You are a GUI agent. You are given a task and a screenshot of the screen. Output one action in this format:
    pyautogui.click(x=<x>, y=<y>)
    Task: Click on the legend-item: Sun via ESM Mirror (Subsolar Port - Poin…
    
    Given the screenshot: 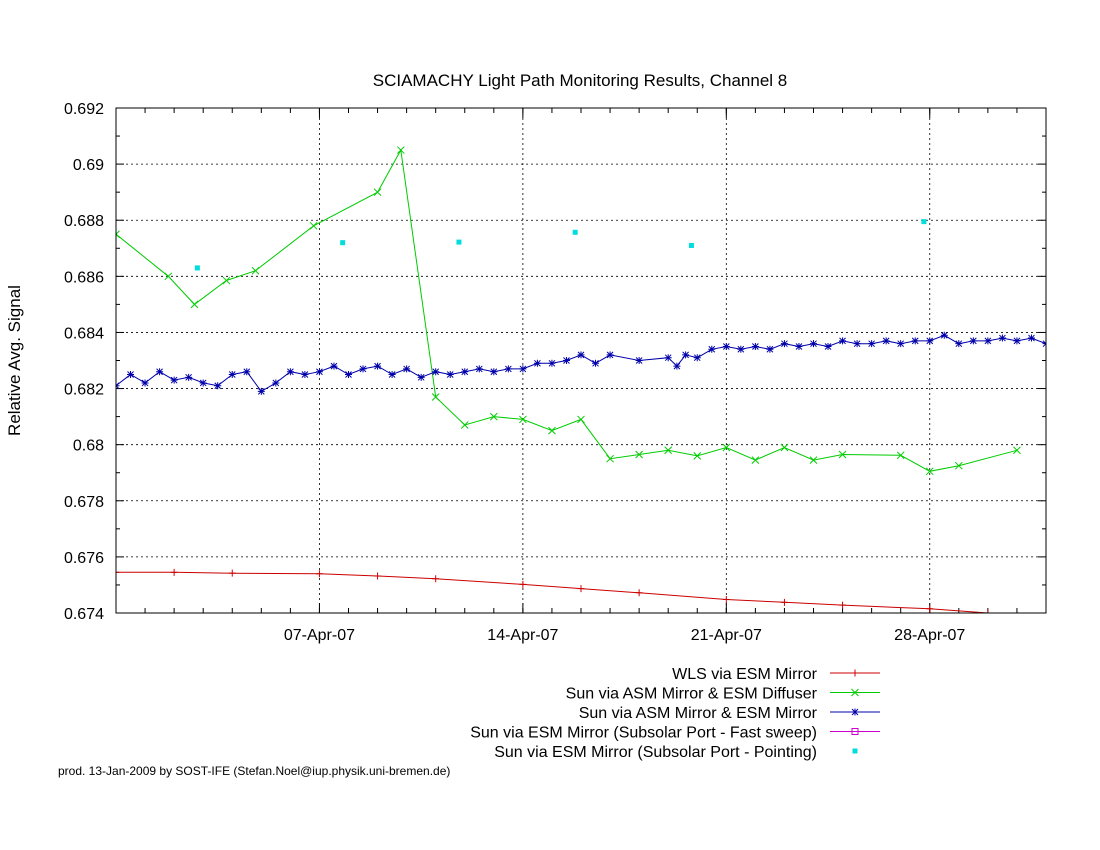 What is the action you would take?
    pyautogui.click(x=676, y=752)
    